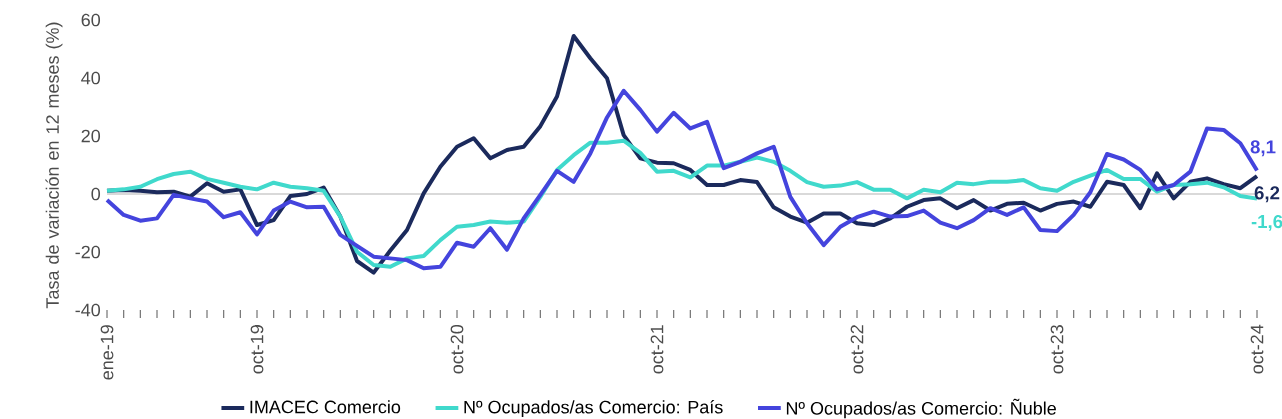 This screenshot has width=1282, height=419. I want to click on y-tick-label: -40, so click(88, 310).